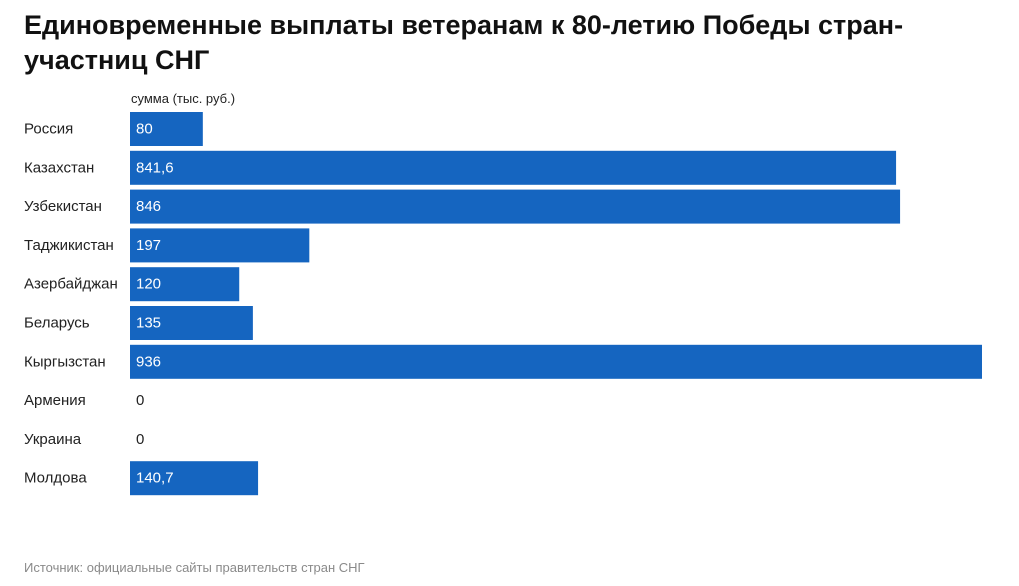 This screenshot has width=1019, height=586. Describe the element at coordinates (55, 478) in the screenshot. I see `category-label: Молдова` at that location.